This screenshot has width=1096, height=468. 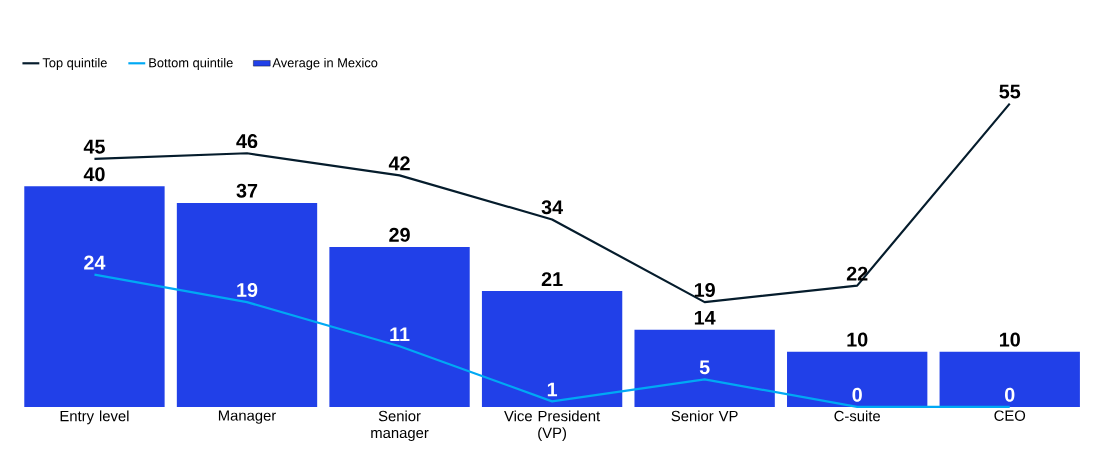 I want to click on data-label: 22, so click(x=857, y=273).